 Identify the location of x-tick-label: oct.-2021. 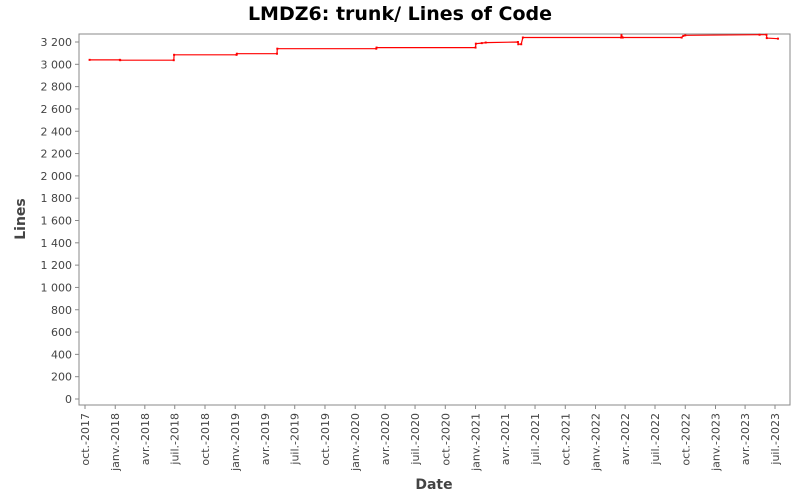
(565, 439).